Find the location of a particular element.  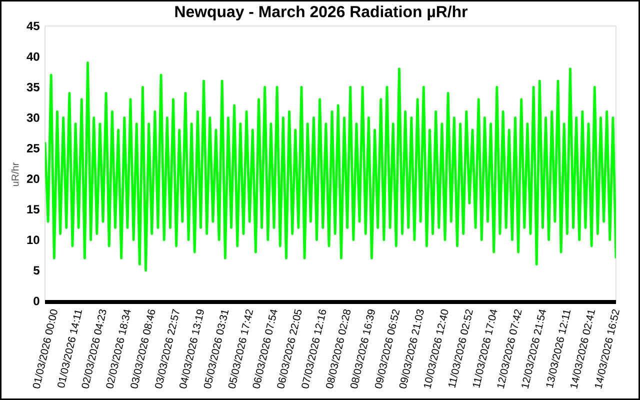

y-axis-title: uR/hr is located at coordinates (15, 174).